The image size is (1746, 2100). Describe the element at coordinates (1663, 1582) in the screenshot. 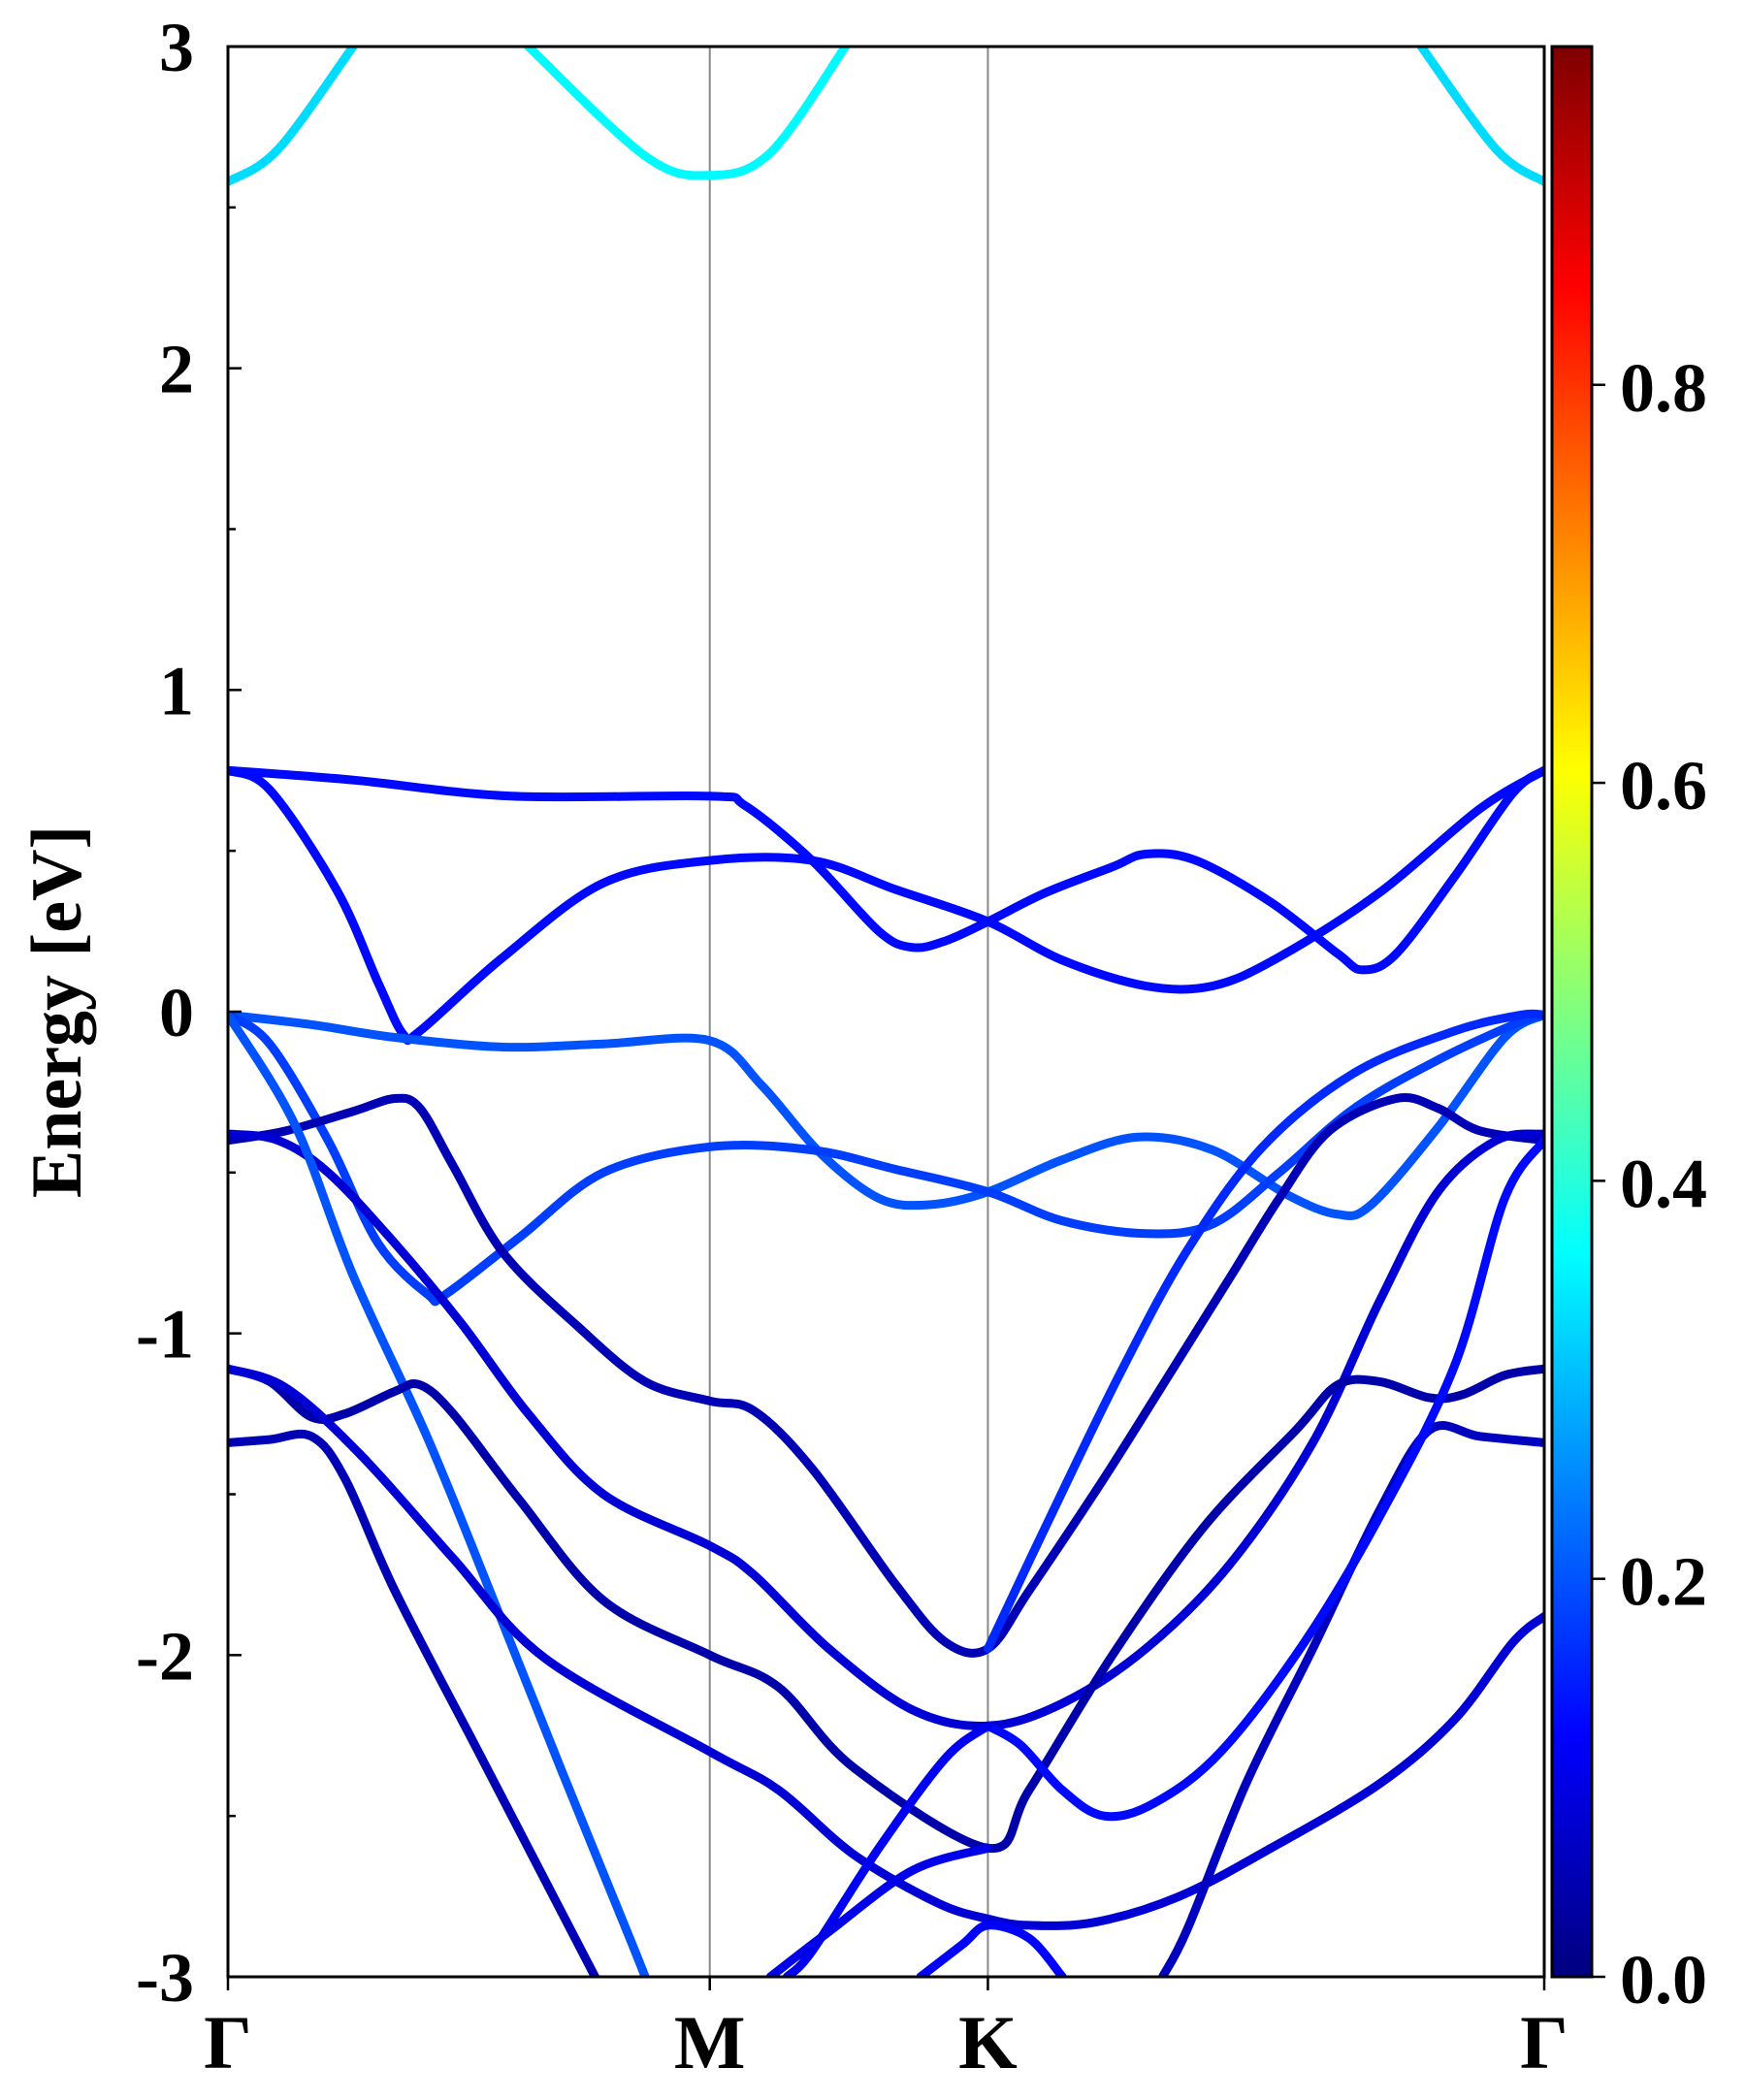

I see `colorbar-tick-label: 0.2` at that location.